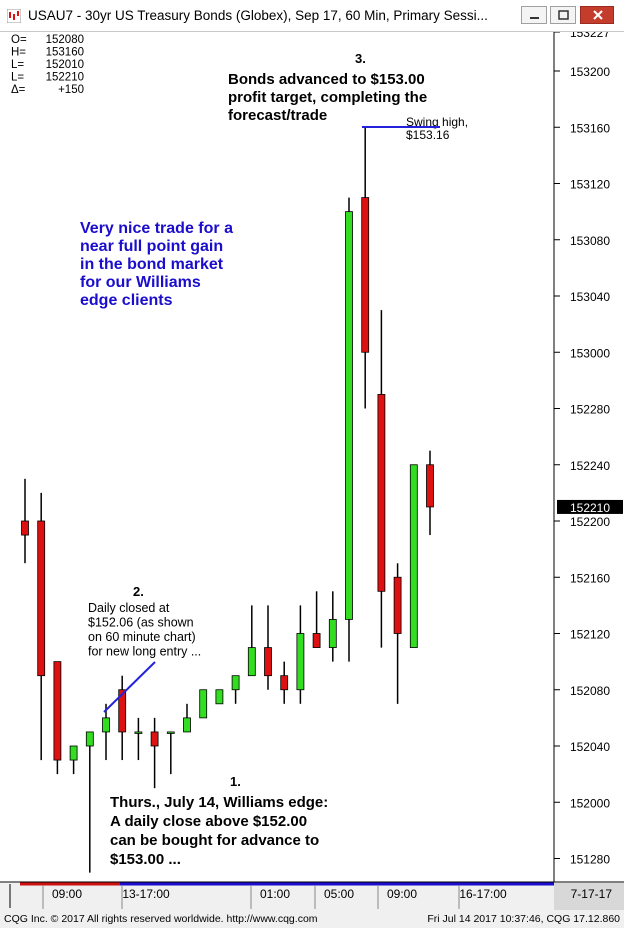 The height and width of the screenshot is (928, 624). I want to click on swing-line: Swing high,, so click(437, 122).